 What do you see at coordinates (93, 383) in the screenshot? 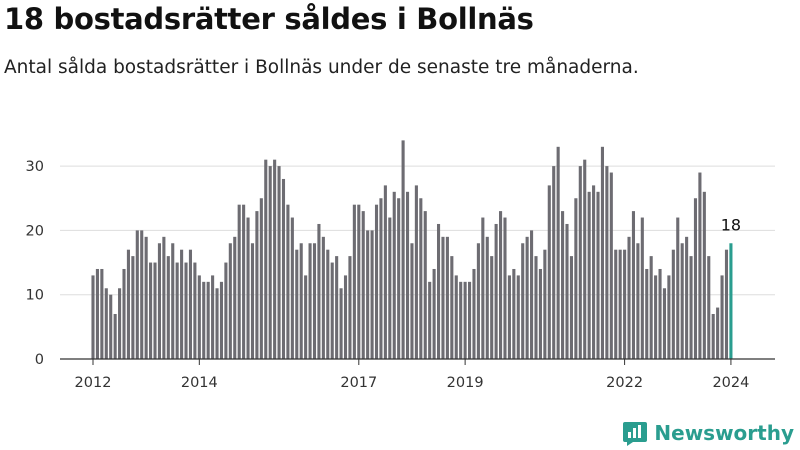
I see `x-tick-label: 2012` at bounding box center [93, 383].